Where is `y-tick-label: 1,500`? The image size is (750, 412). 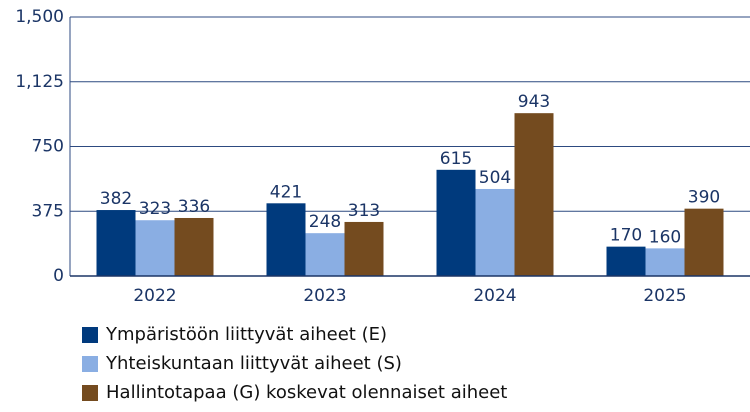 y-tick-label: 1,500 is located at coordinates (39, 17).